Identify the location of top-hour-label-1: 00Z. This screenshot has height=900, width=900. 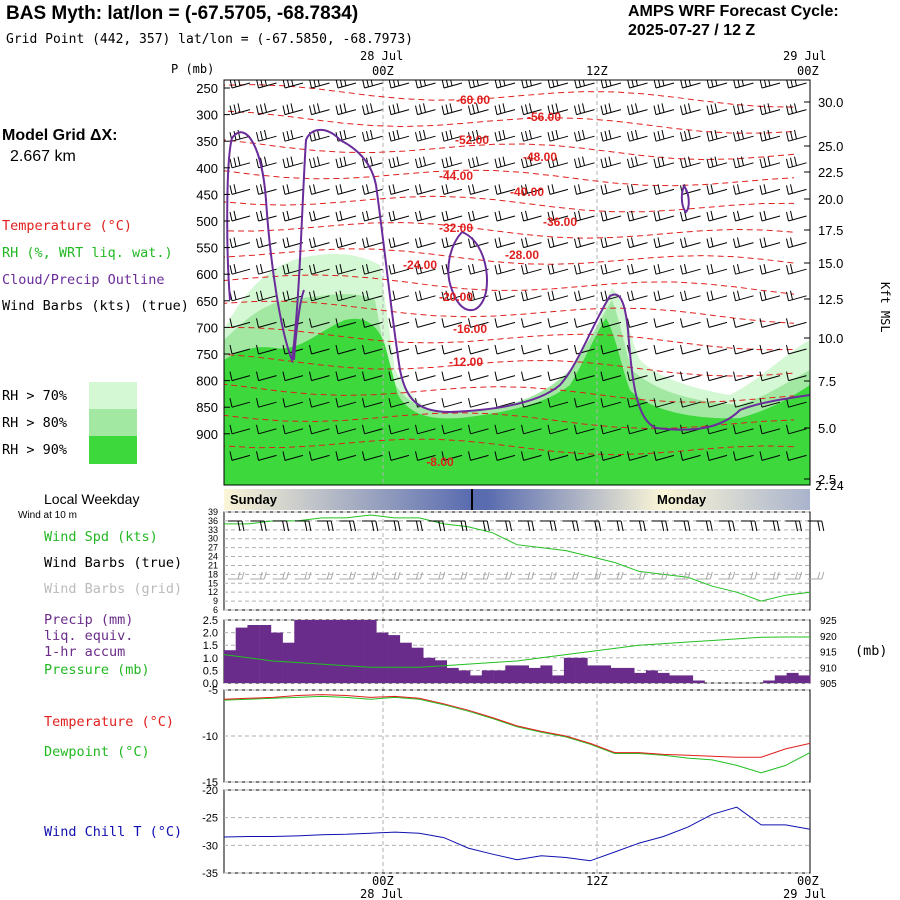
(383, 71).